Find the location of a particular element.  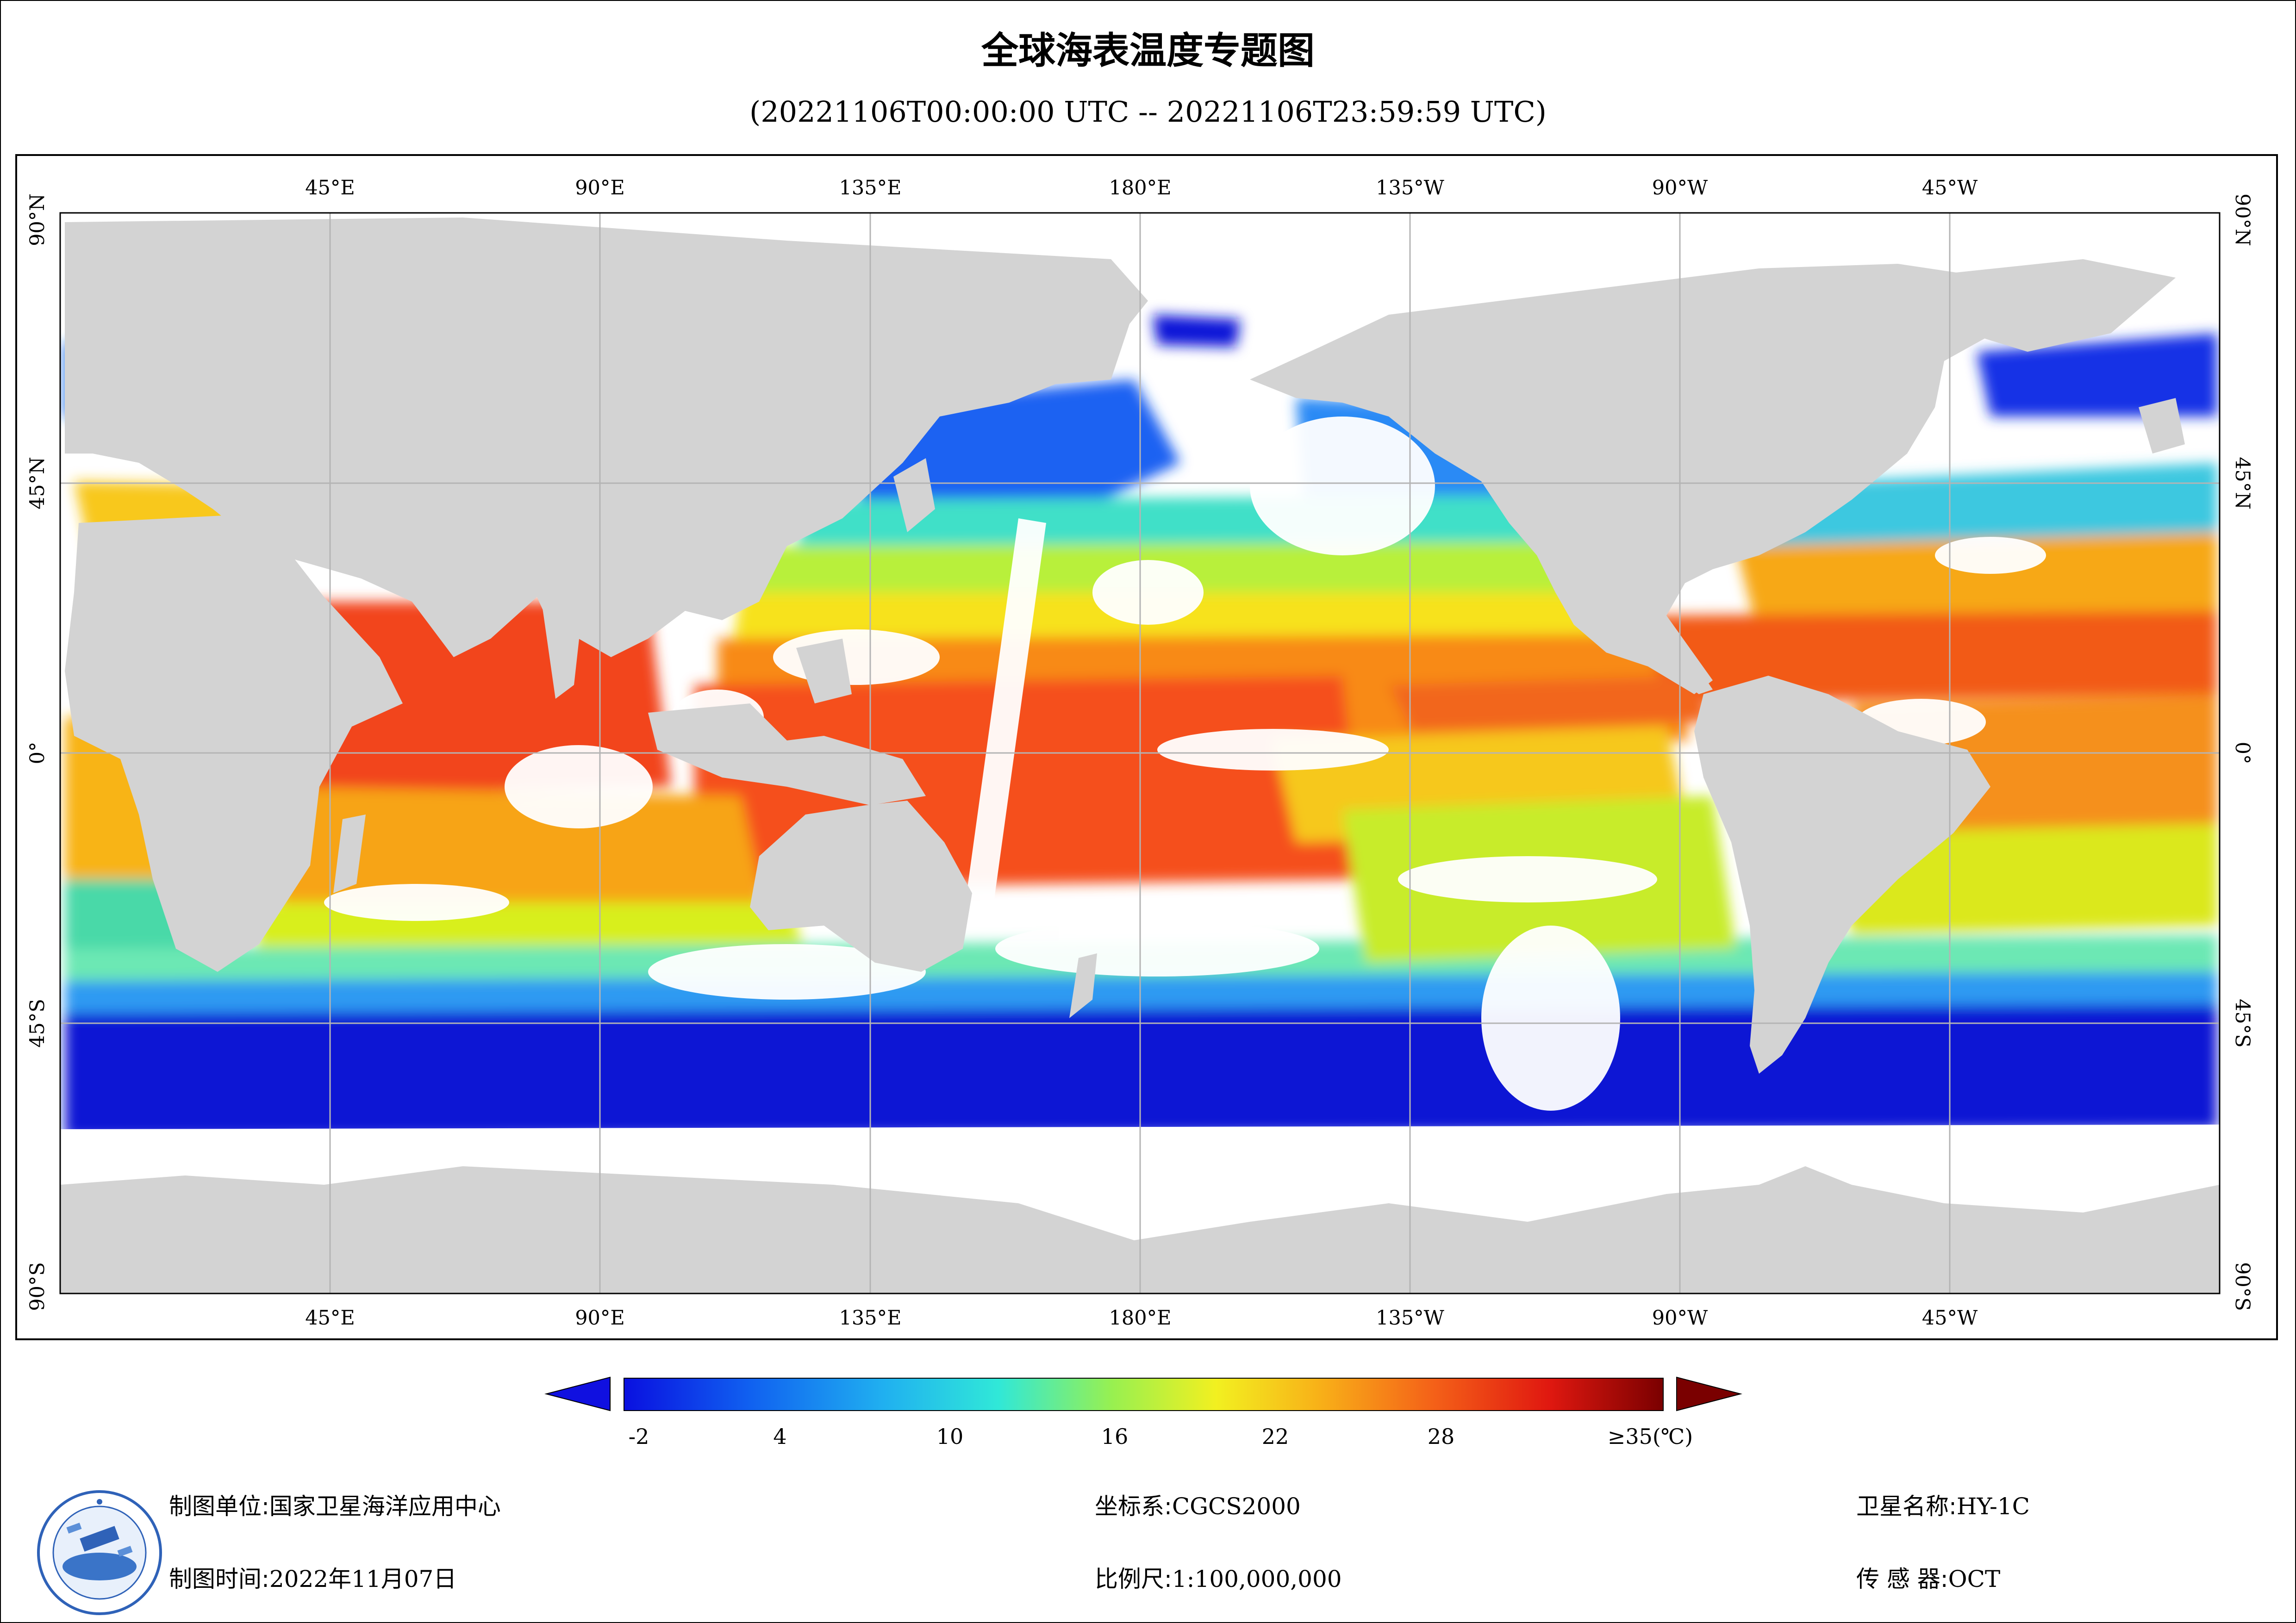

satellite-label: 卫星名称: is located at coordinates (1906, 1506).